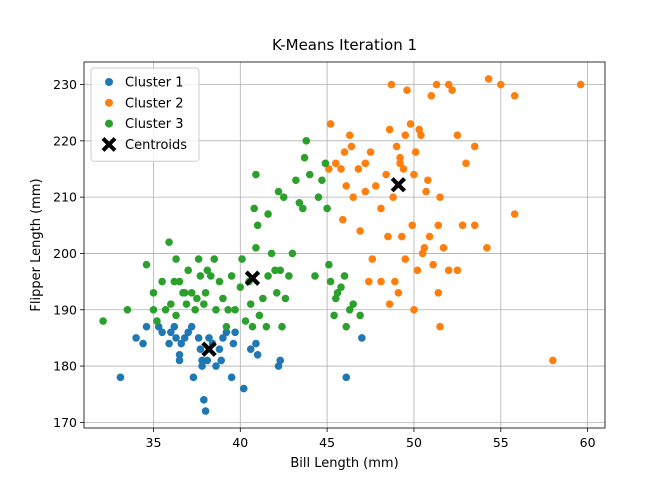  I want to click on x-tick-label: 40, so click(240, 442).